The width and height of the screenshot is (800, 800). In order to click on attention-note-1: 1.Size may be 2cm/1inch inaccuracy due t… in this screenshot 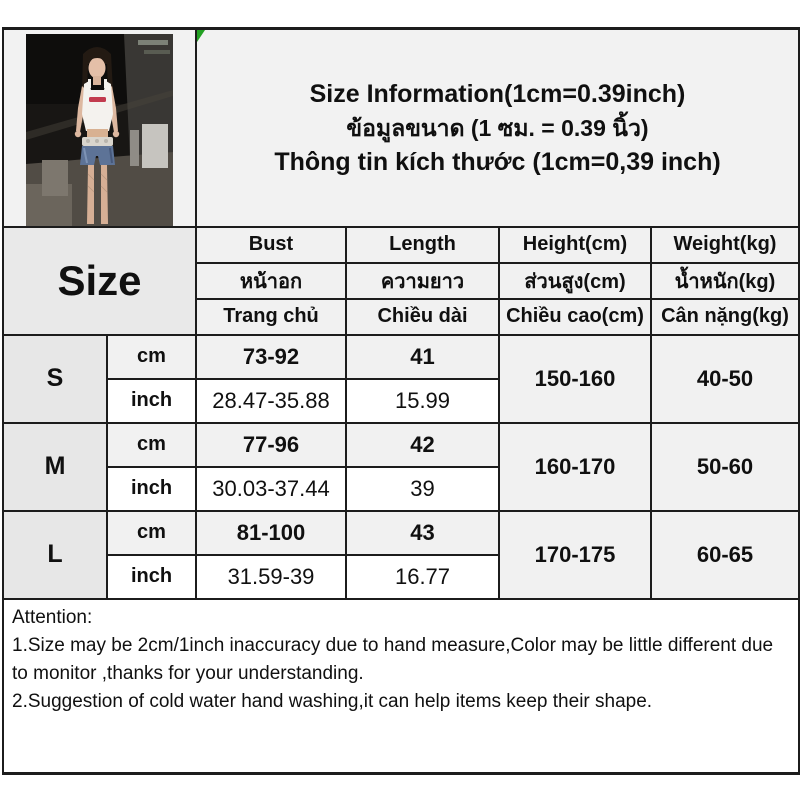, I will do `click(393, 659)`.